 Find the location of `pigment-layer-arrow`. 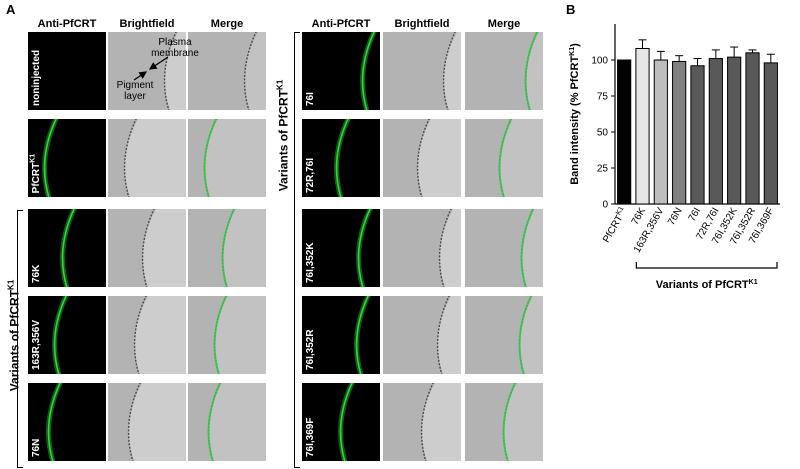

pigment-layer-arrow is located at coordinates (140, 76).